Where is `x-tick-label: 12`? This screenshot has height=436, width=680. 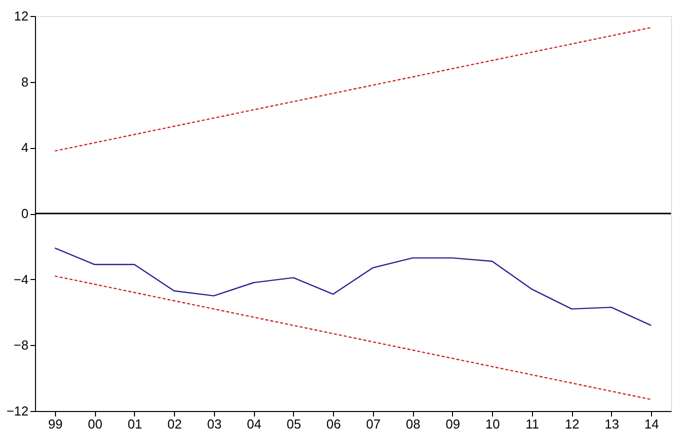
x-tick-label: 12 is located at coordinates (572, 424).